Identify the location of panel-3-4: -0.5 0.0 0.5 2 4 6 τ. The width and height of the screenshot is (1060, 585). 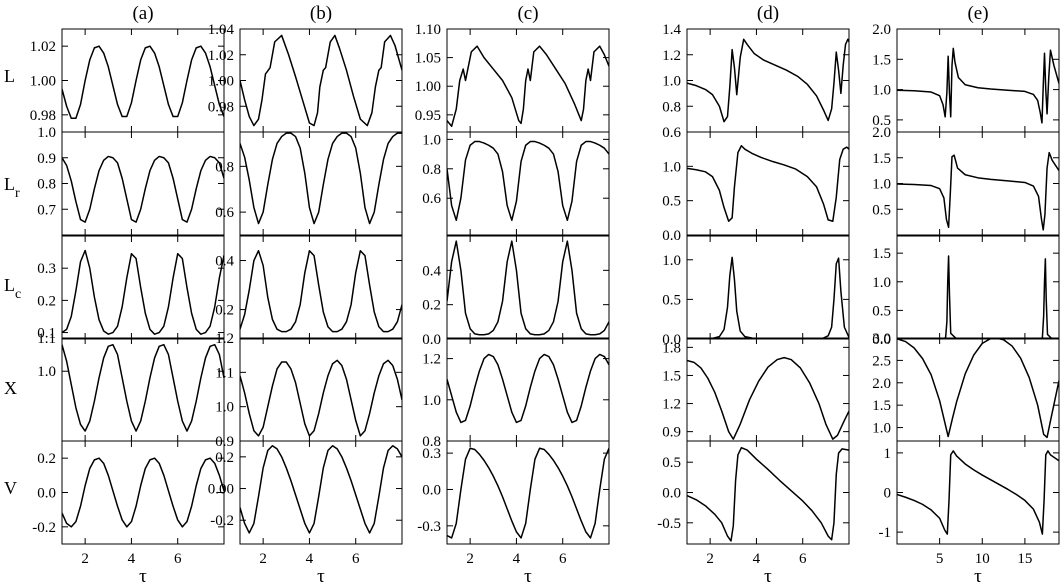
(753, 512).